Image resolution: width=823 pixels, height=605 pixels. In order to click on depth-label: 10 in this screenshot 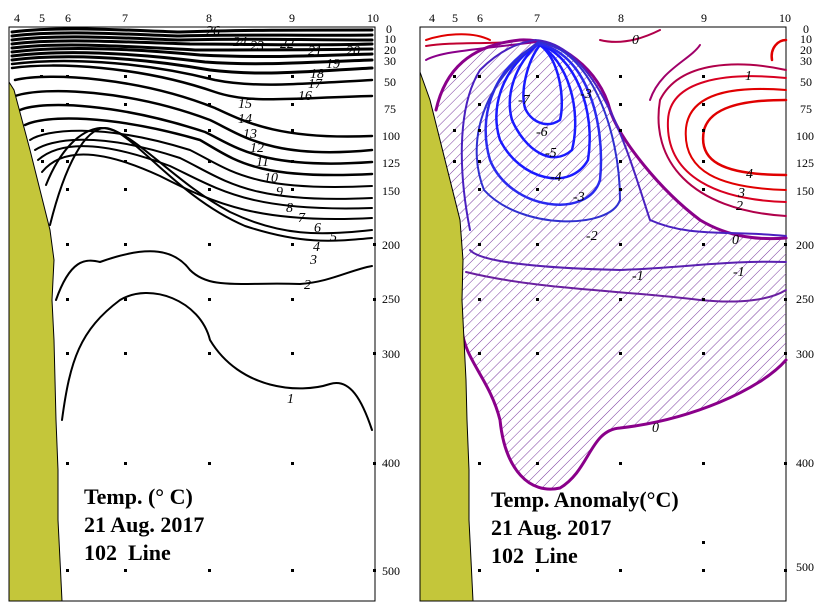, I will do `click(390, 39)`.